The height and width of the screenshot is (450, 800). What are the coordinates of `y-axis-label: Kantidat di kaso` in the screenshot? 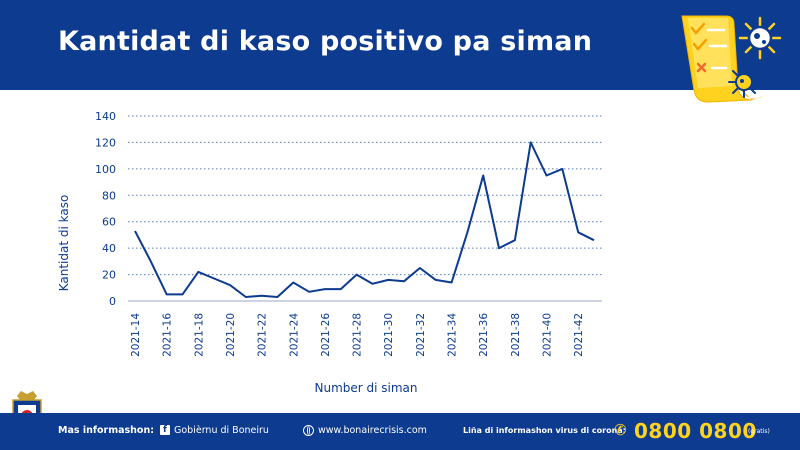 It's located at (64, 243).